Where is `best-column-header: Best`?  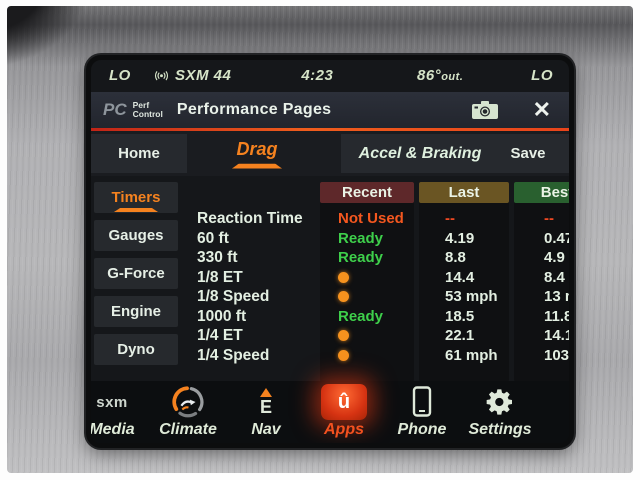
best-column-header: Best is located at coordinates (541, 192).